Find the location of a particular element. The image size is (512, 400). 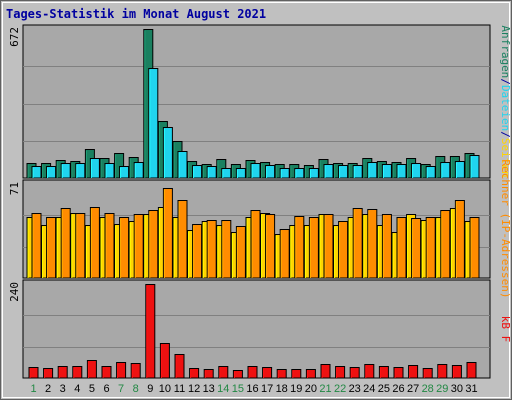

x-tick-day-13: 13 is located at coordinates (209, 389).